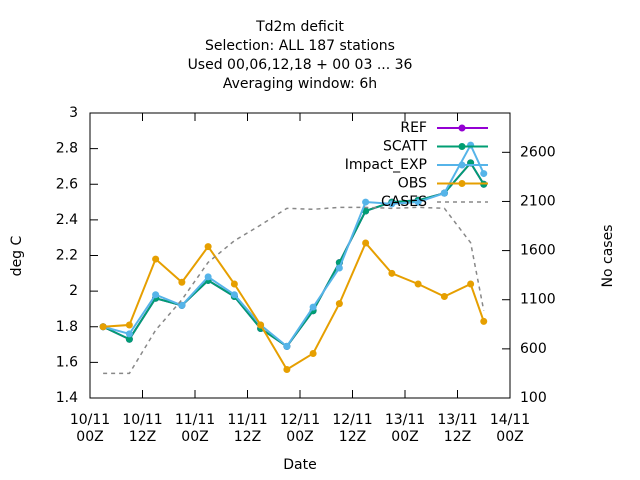  What do you see at coordinates (457, 428) in the screenshot?
I see `x-tick-label: 13/11 12Z` at bounding box center [457, 428].